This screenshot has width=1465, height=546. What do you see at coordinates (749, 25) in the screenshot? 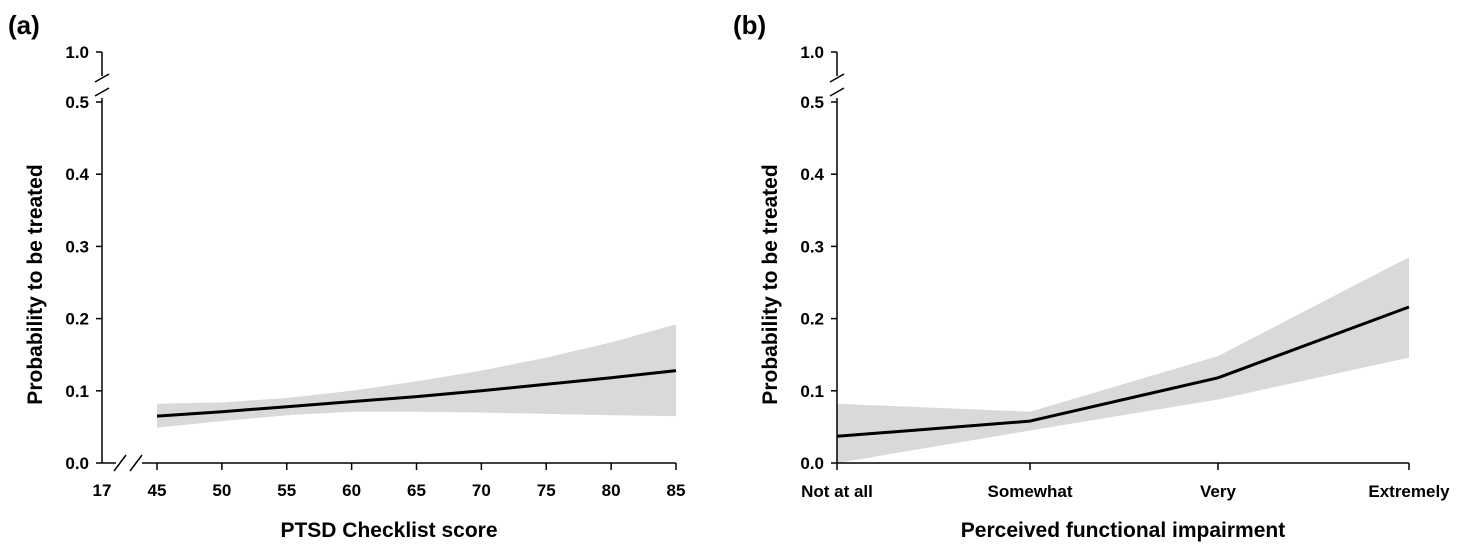
I see `panel-label: (b)` at bounding box center [749, 25].